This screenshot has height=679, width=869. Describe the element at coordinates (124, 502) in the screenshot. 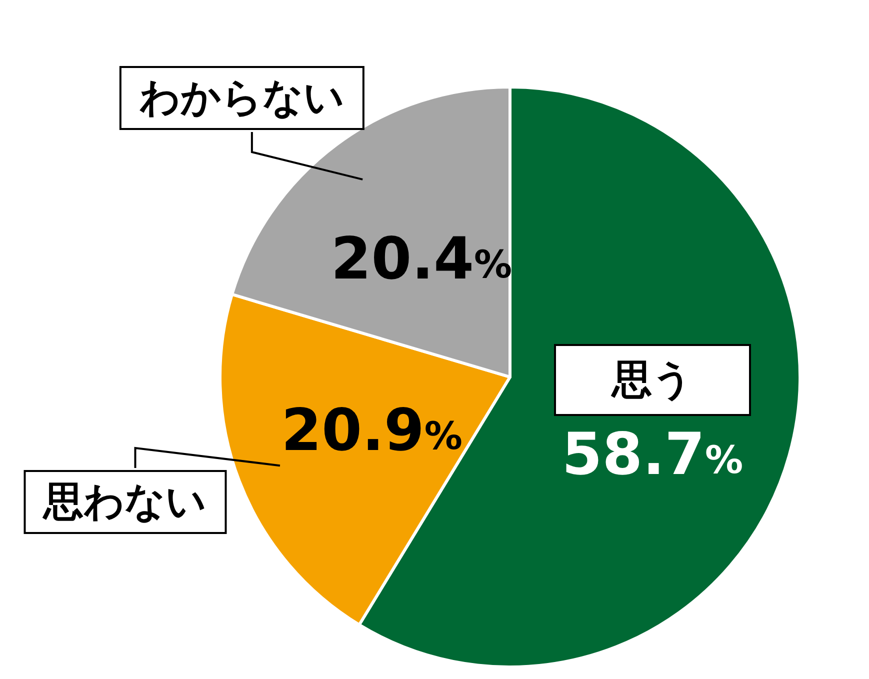

I see `slice-label: 思わない` at that location.